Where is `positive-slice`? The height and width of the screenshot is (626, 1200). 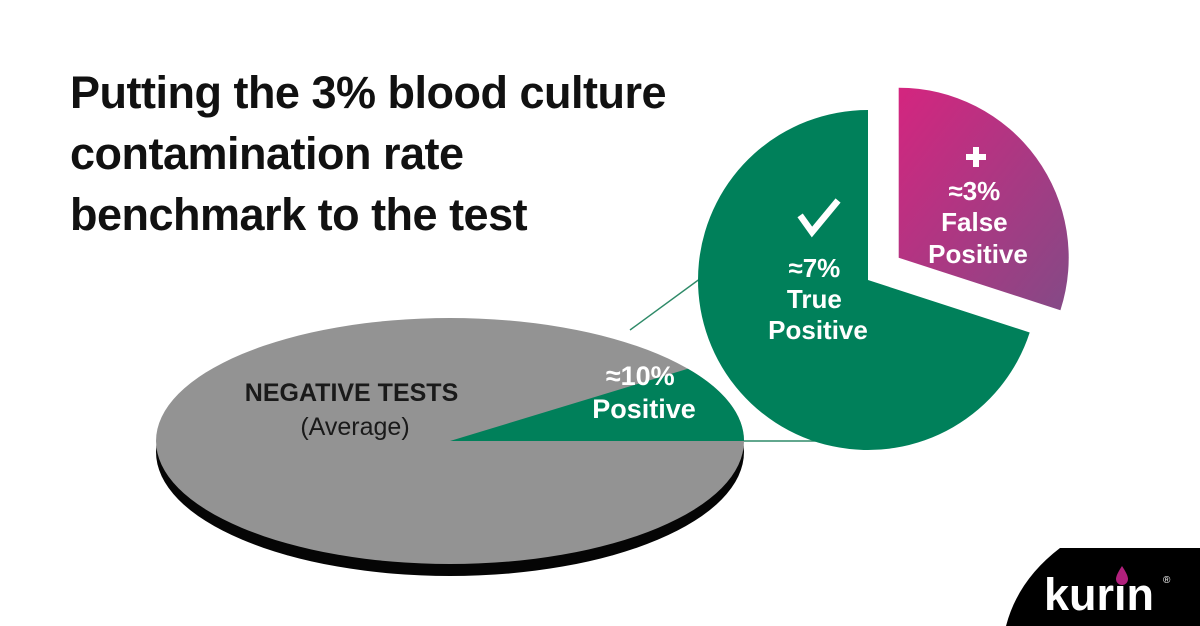 positive-slice is located at coordinates (597, 404).